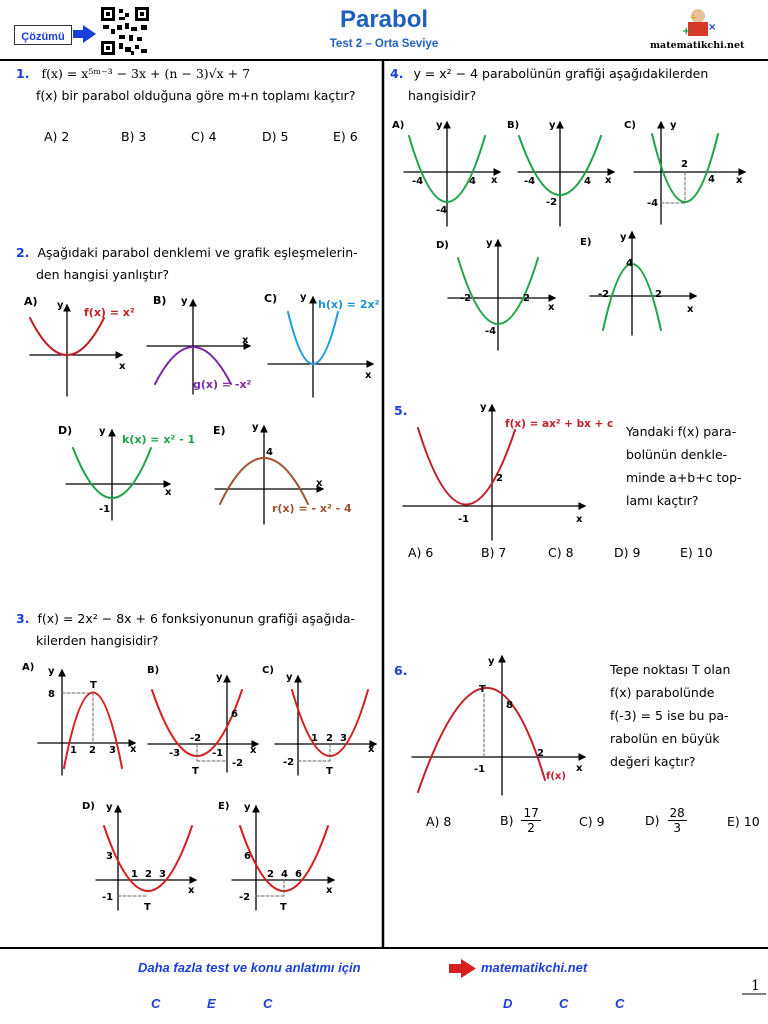  I want to click on question-text-line2: den hangisi yanlıştır?, so click(102, 274).